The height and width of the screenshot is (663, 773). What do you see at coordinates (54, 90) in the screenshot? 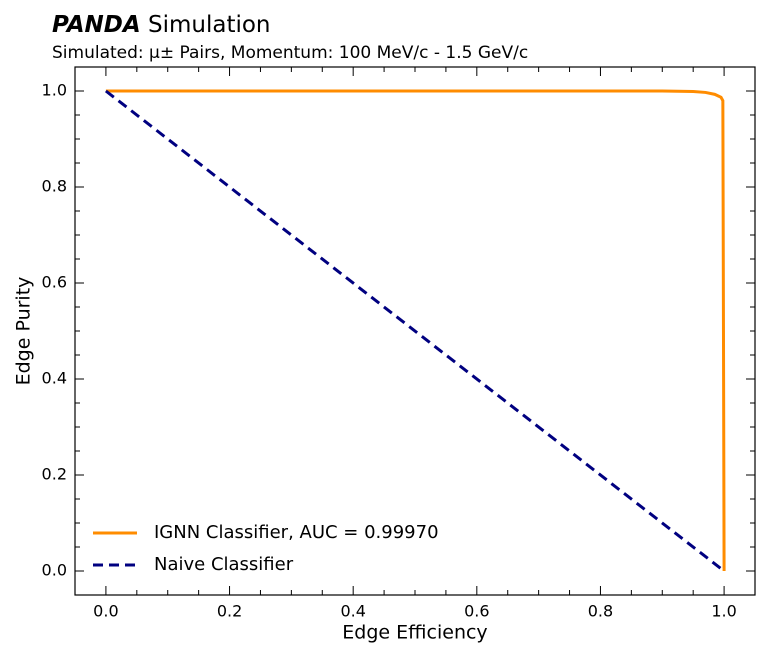
I see `y-tick-label: 1.0` at bounding box center [54, 90].